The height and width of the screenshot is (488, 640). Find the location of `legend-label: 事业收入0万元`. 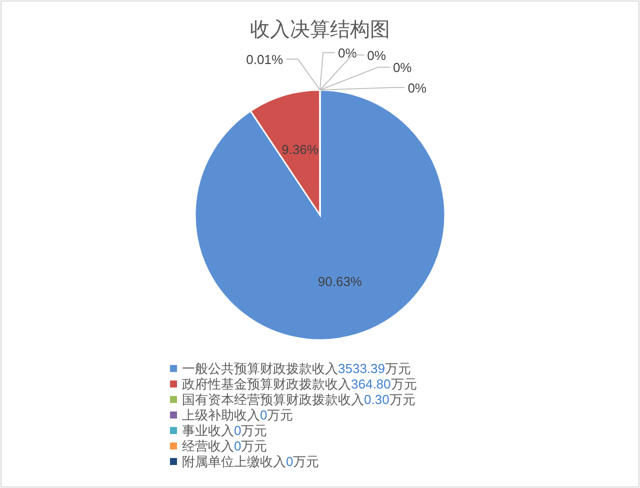

legend-label: 事业收入0万元 is located at coordinates (225, 430).